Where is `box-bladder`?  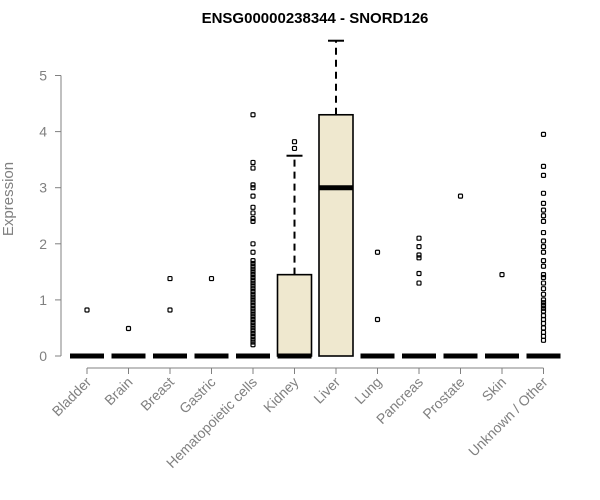 box-bladder is located at coordinates (87, 333).